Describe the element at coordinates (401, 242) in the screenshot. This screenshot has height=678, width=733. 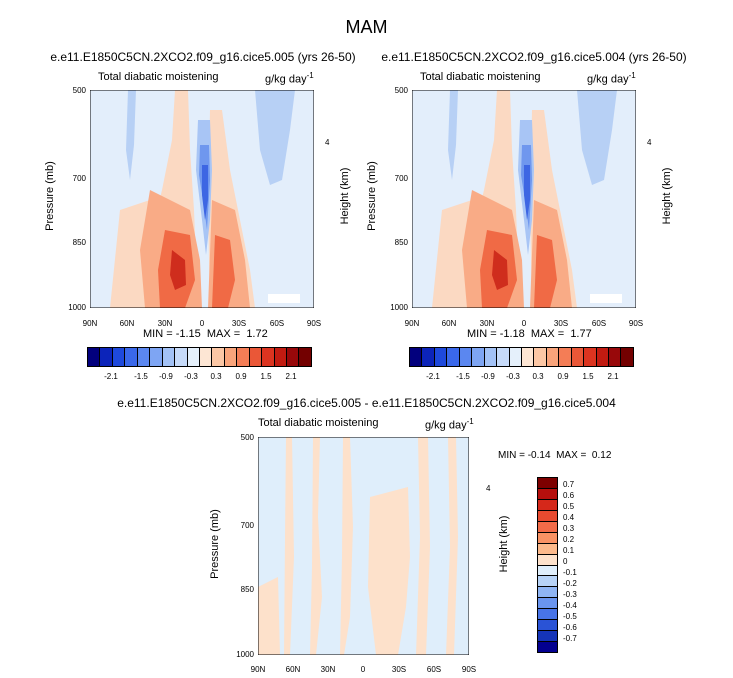
I see `panel-2-ytick-850: 850` at that location.